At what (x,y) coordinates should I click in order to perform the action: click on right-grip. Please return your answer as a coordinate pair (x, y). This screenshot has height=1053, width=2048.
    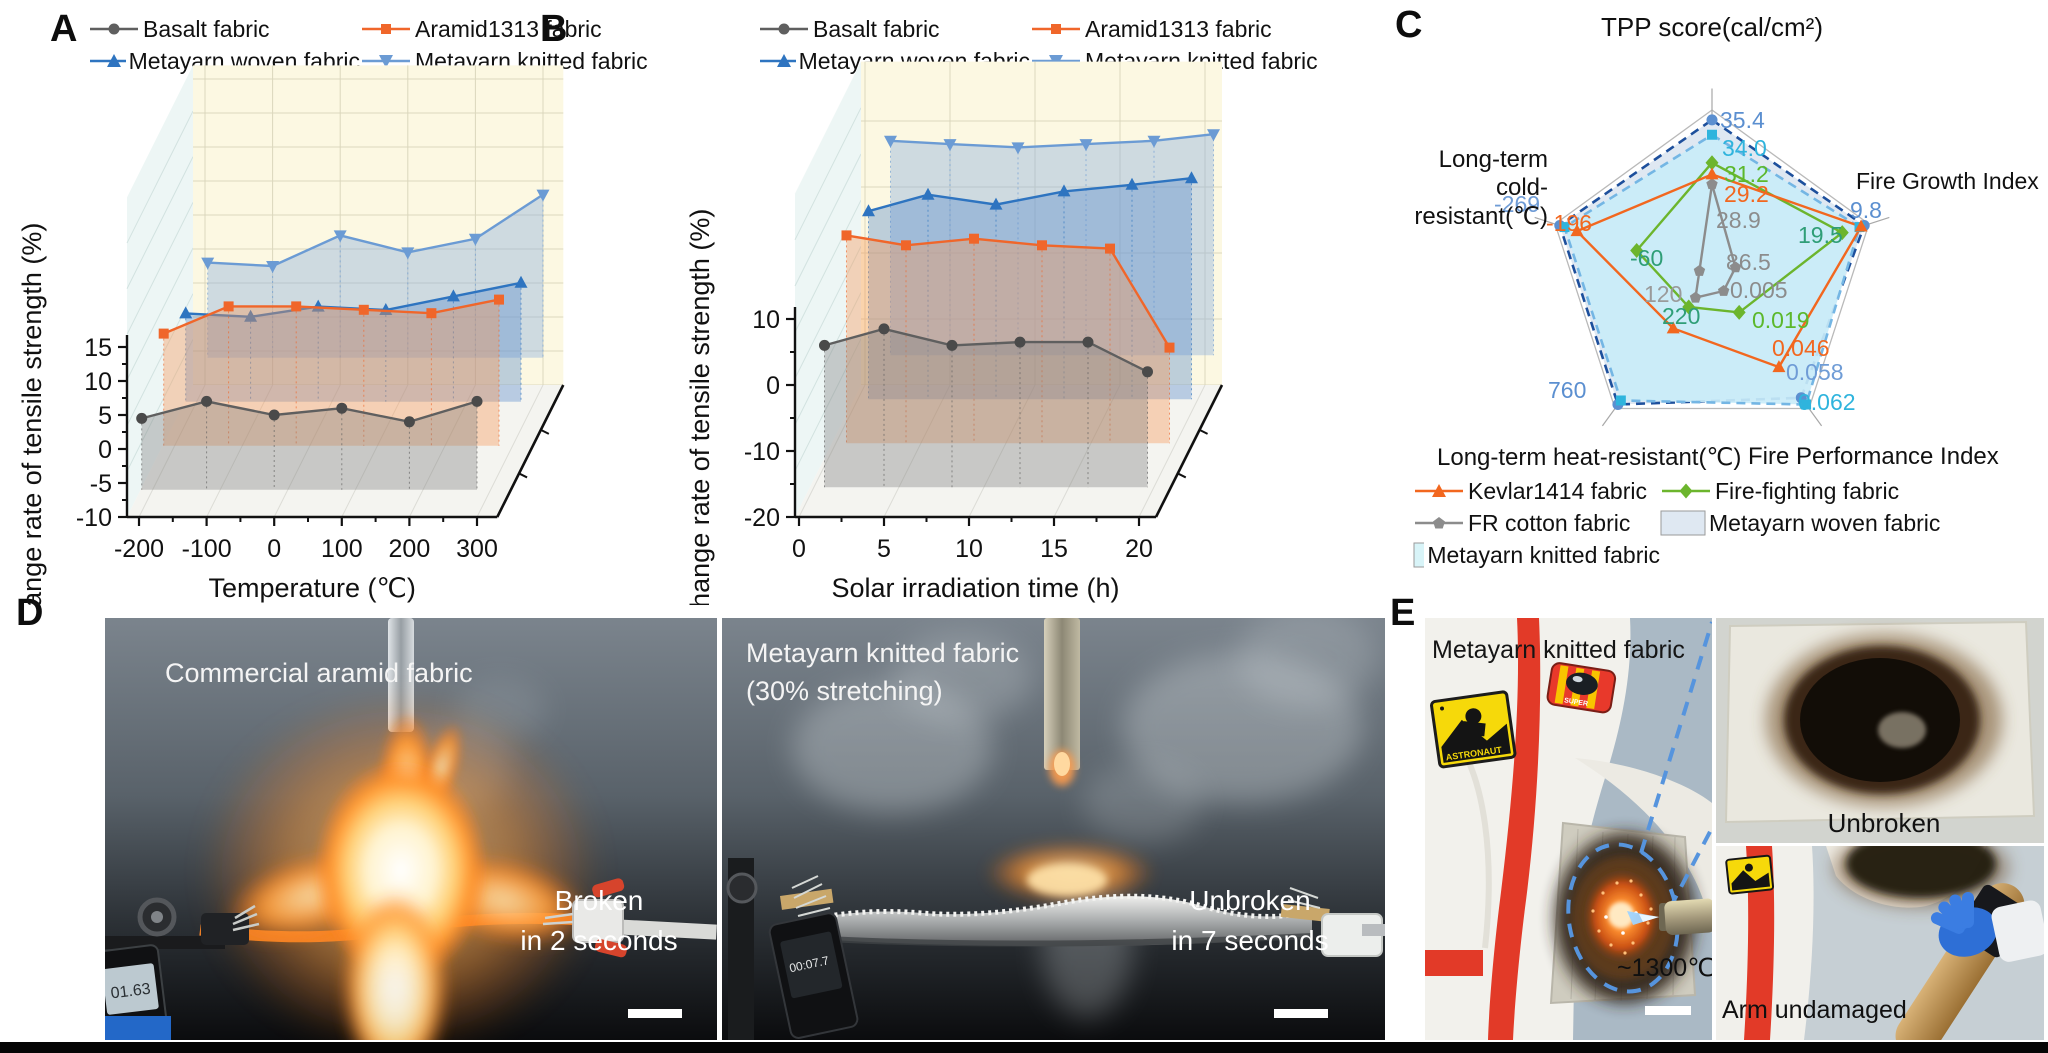
    Looking at the image, I should click on (1305, 913).